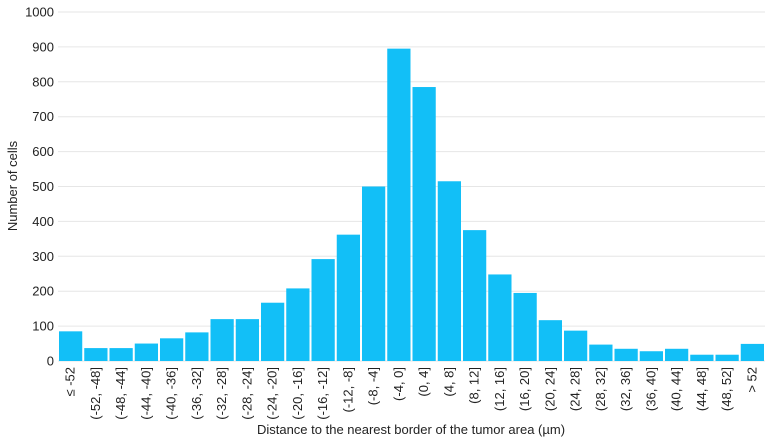 The height and width of the screenshot is (442, 768). I want to click on x-tick-label: (8, 12], so click(474, 385).